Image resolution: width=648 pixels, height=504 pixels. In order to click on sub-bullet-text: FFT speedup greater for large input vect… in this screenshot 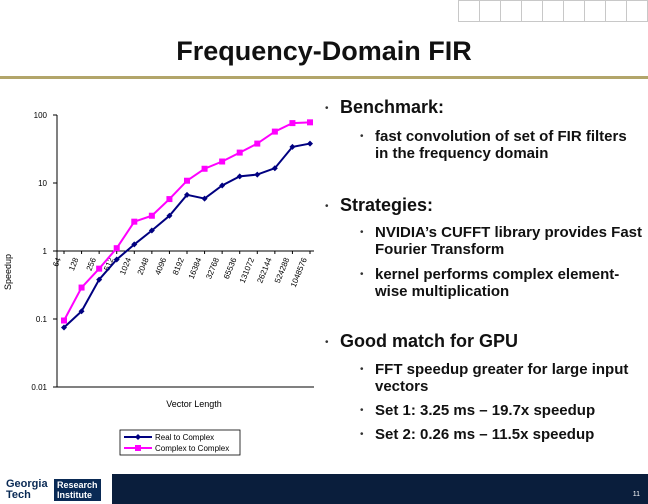, I will do `click(502, 378)`.